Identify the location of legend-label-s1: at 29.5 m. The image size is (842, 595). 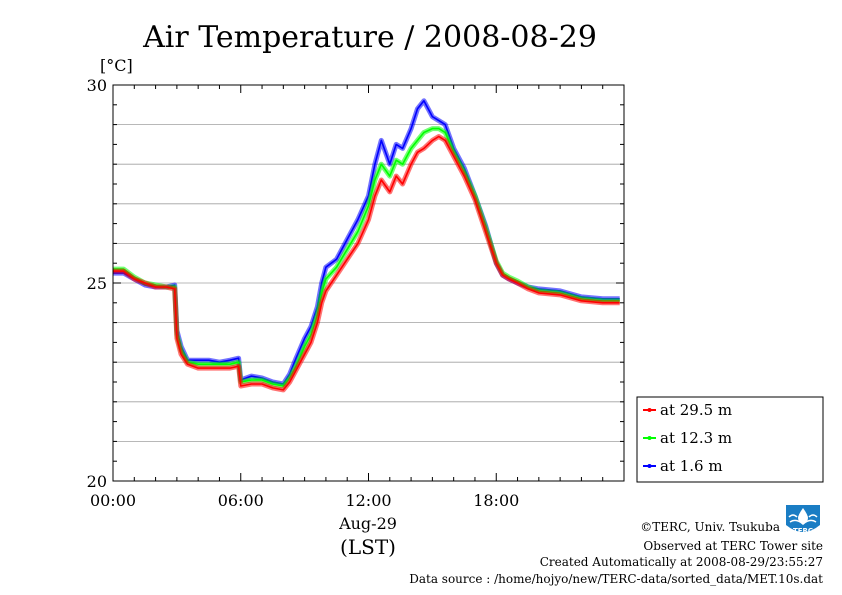
(696, 410).